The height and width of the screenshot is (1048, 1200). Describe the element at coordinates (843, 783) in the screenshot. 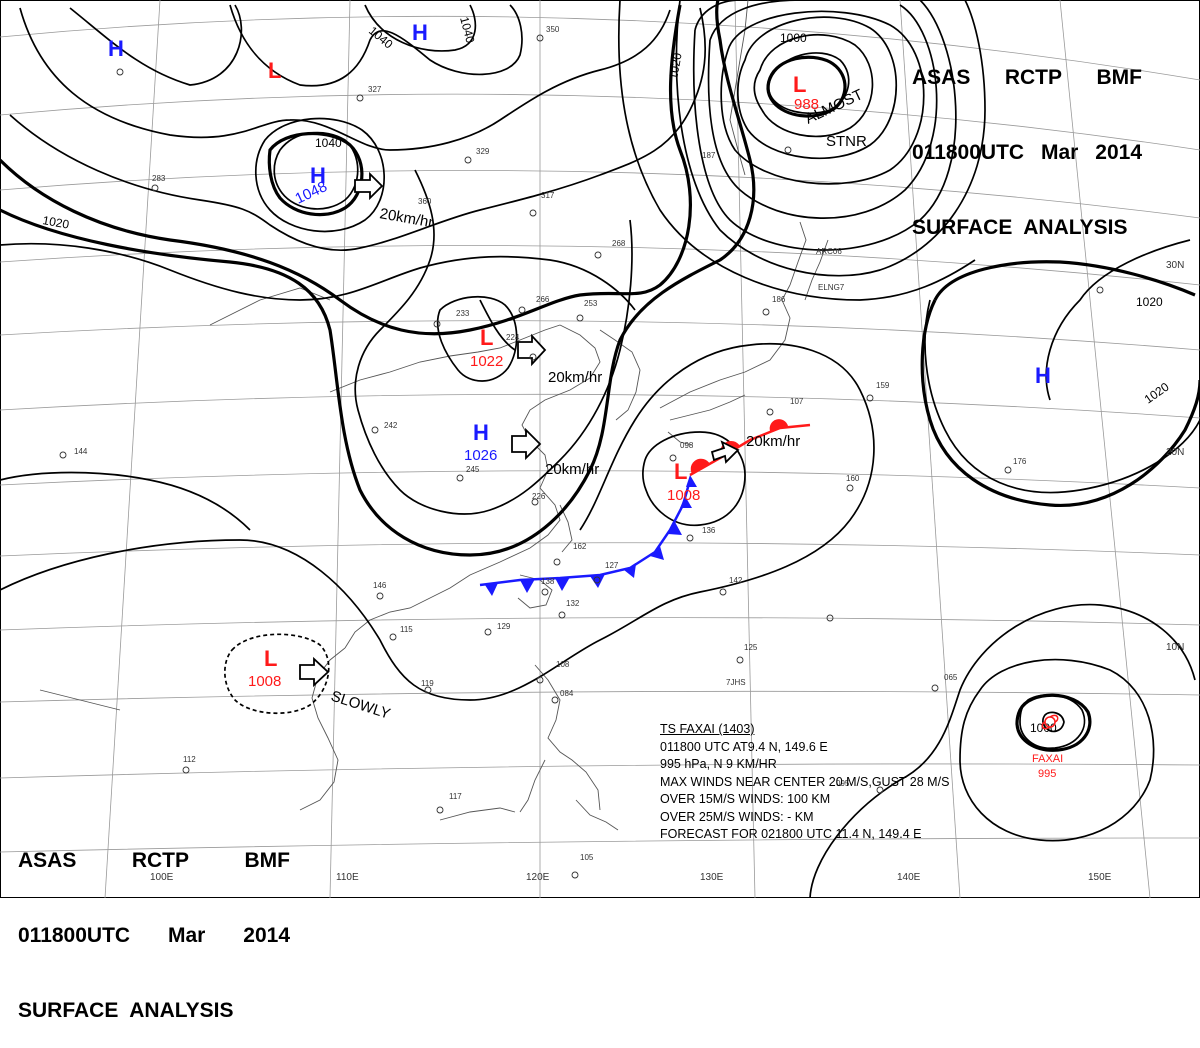

I see `station-value: 095` at that location.